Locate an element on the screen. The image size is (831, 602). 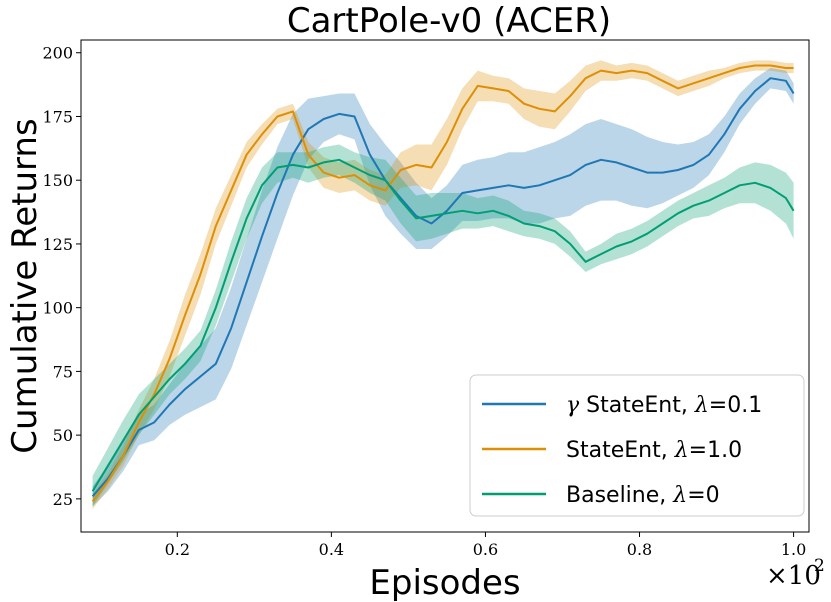
y-tick-label: 125 is located at coordinates (57, 244).